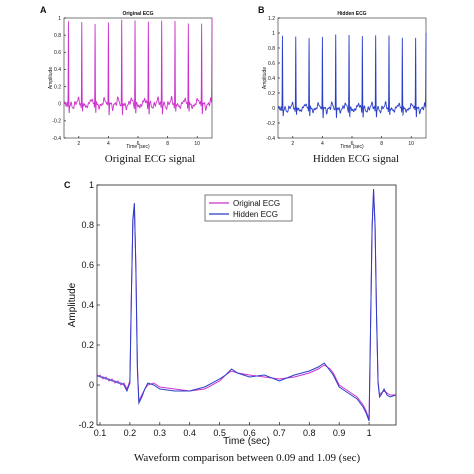 This screenshot has width=474, height=474. Describe the element at coordinates (72, 304) in the screenshot. I see `panel-c-y-axis-label: Amplitude` at that location.